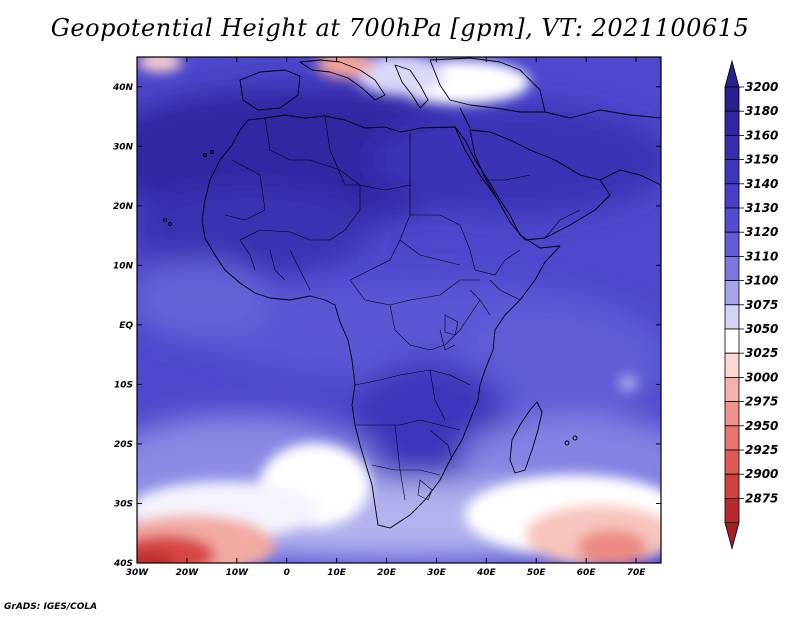 The image size is (800, 618). Describe the element at coordinates (761, 498) in the screenshot. I see `colorbar-label: 2875` at that location.